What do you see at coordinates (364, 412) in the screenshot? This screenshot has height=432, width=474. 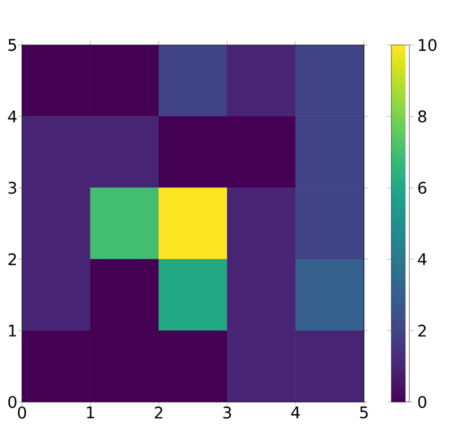 I see `x-tick-label: 5` at bounding box center [364, 412].